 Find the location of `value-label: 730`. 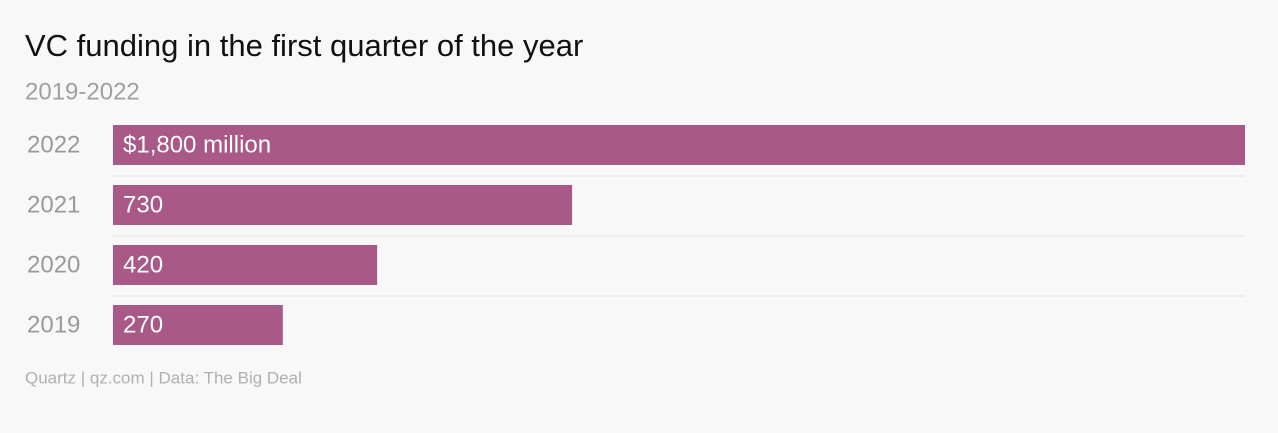

value-label: 730 is located at coordinates (143, 204).